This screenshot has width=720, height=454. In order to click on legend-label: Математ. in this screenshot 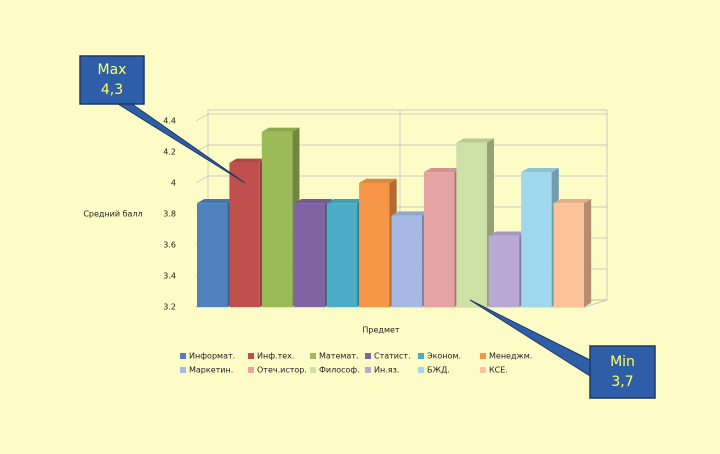, I will do `click(339, 356)`.